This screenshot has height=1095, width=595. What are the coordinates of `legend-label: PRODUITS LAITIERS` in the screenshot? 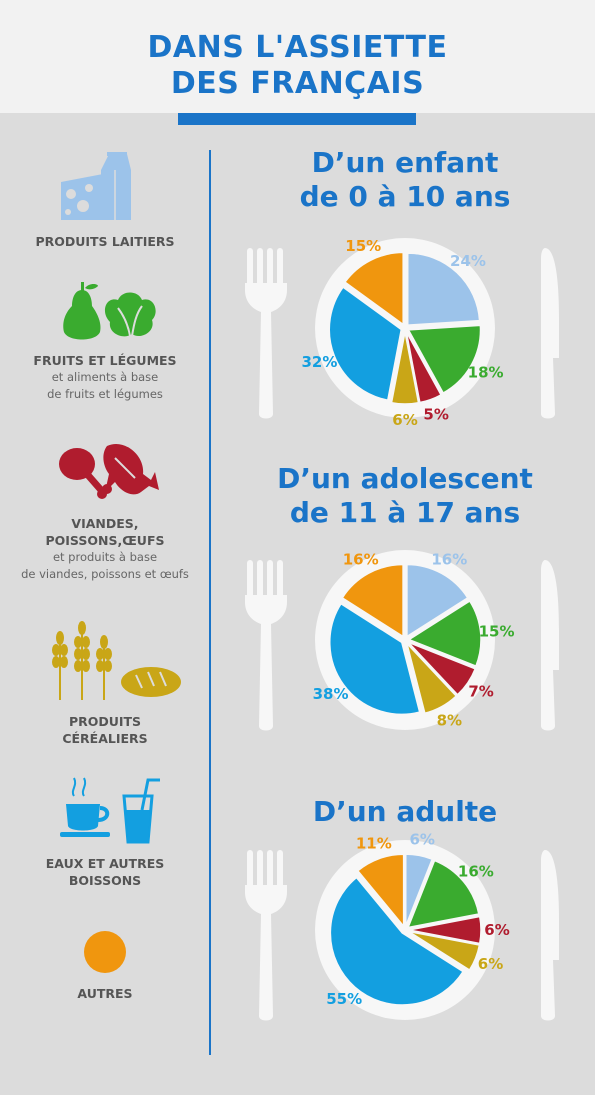 It's located at (105, 241).